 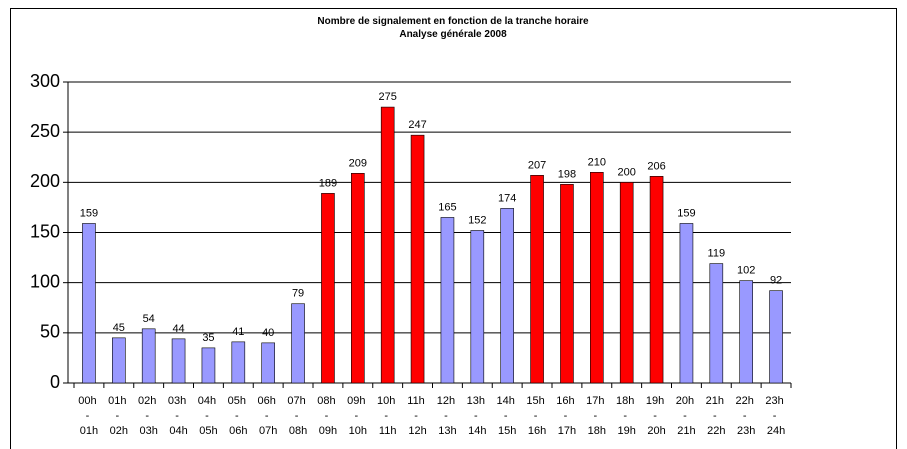 I want to click on value-label: 40, so click(x=268, y=333).